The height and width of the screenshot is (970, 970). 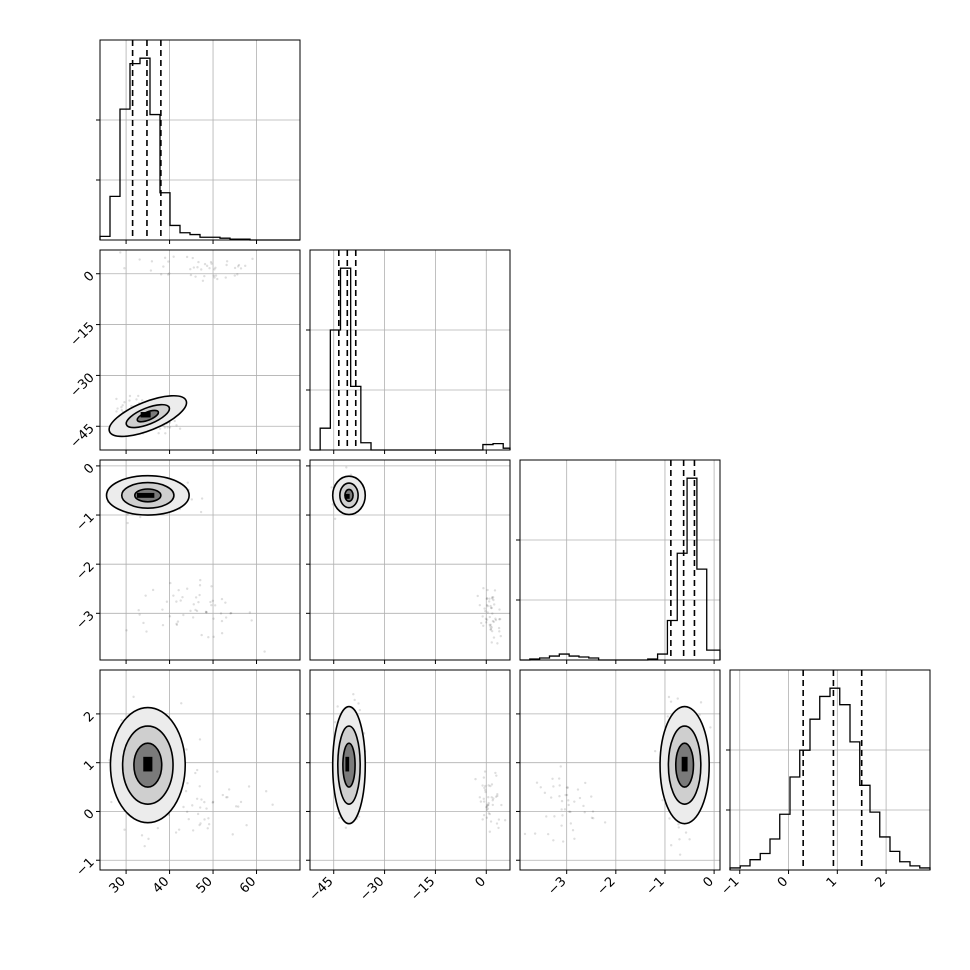 What do you see at coordinates (89, 469) in the screenshot?
I see `y-tick-label: 0` at bounding box center [89, 469].